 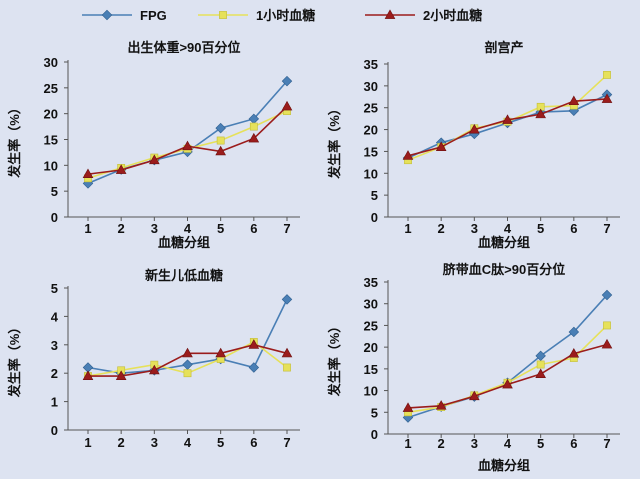 What do you see at coordinates (107, 15) in the screenshot?
I see `legend-marker-diamond` at bounding box center [107, 15].